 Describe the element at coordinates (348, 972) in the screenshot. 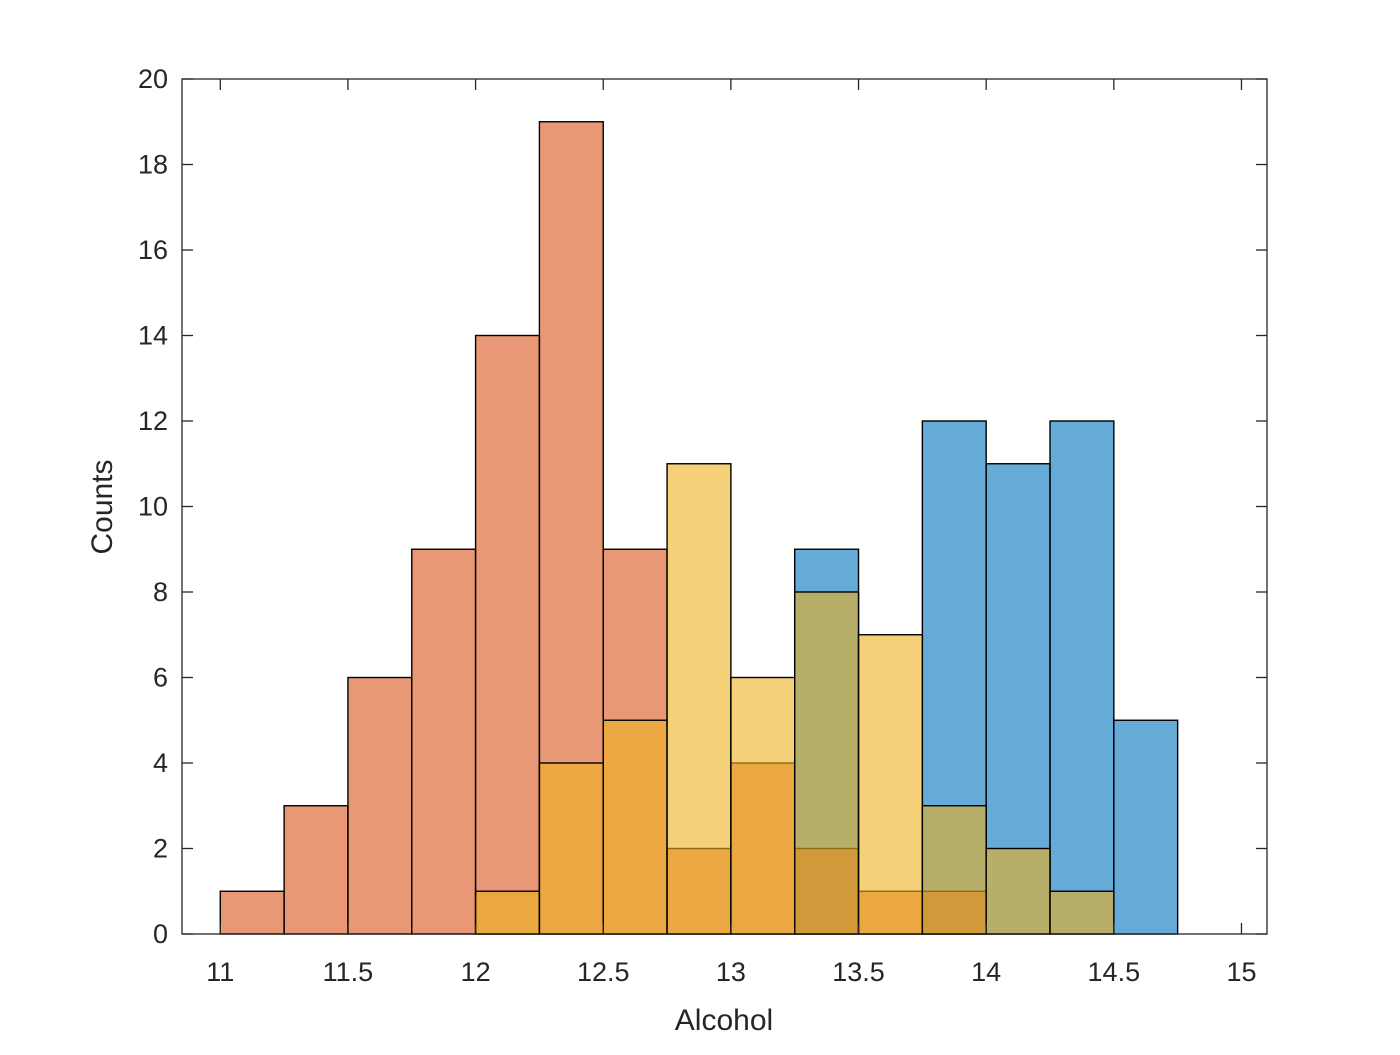

I see `x-tick-label: 11.5` at that location.